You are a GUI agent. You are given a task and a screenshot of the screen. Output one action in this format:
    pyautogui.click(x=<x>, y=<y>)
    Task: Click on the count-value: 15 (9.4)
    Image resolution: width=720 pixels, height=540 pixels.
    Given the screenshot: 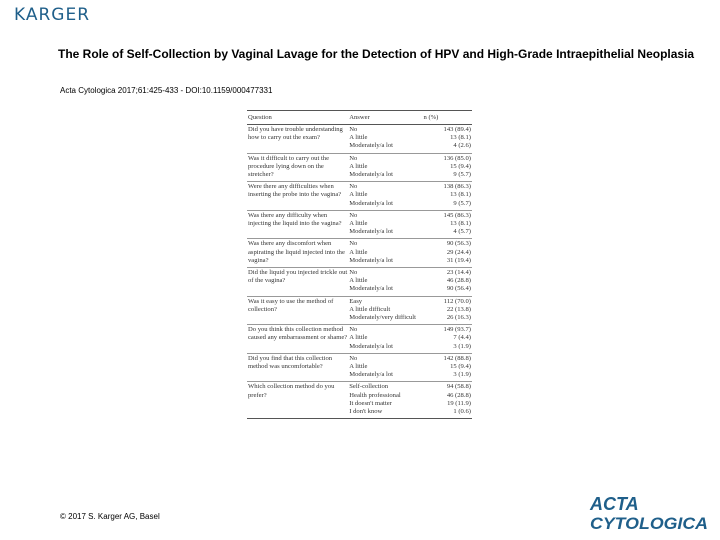 What is the action you would take?
    pyautogui.click(x=460, y=166)
    